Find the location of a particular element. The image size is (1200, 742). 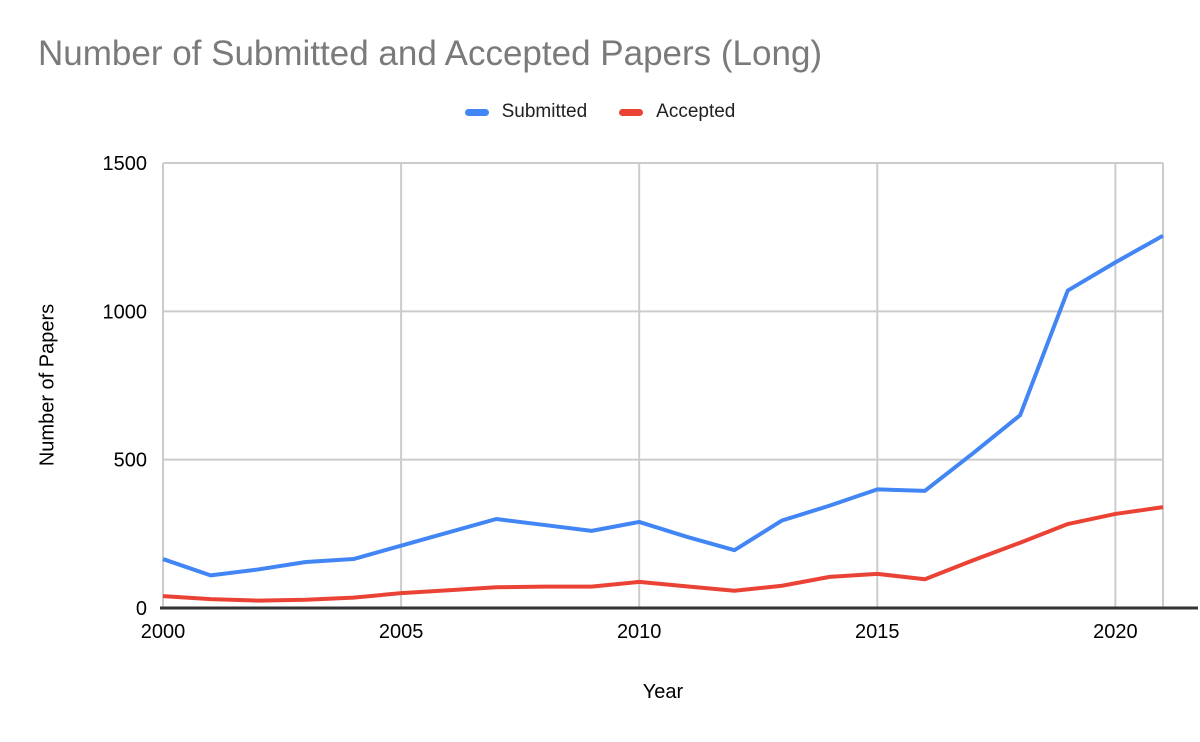

legend-item-submitted: Submitted is located at coordinates (526, 112).